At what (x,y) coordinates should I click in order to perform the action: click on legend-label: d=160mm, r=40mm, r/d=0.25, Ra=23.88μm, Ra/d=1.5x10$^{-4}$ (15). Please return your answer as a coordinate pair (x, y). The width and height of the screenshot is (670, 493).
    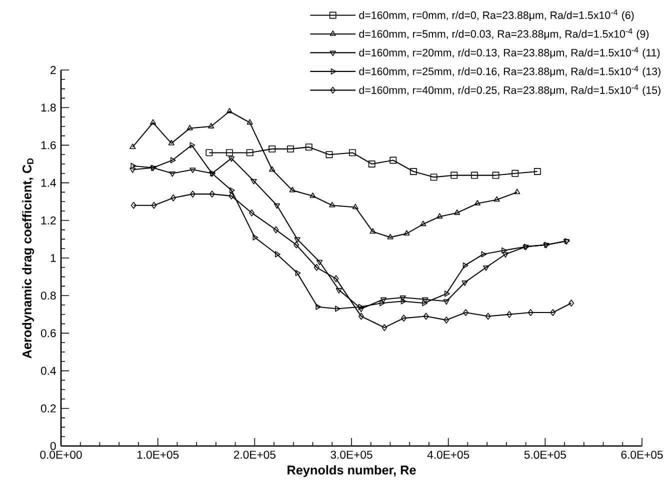
    Looking at the image, I should click on (509, 90).